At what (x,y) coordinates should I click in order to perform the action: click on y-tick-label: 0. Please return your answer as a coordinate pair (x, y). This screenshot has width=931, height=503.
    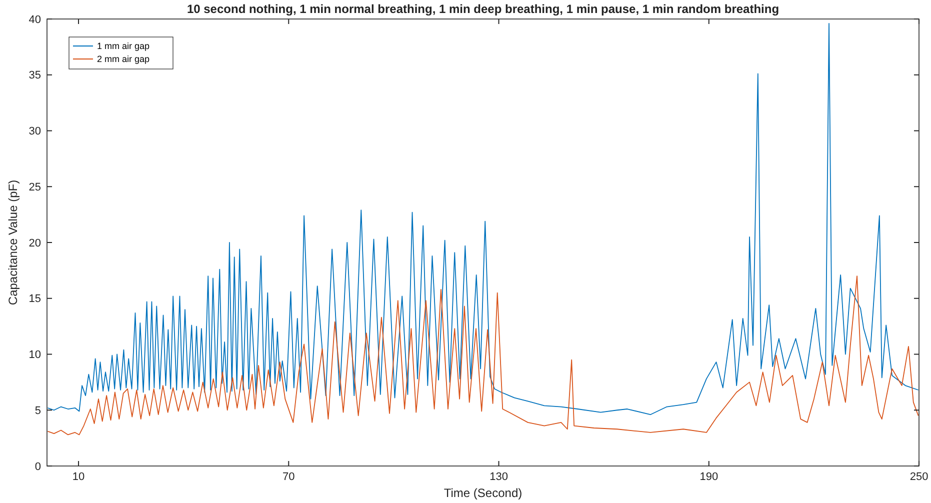
    Looking at the image, I should click on (37, 466).